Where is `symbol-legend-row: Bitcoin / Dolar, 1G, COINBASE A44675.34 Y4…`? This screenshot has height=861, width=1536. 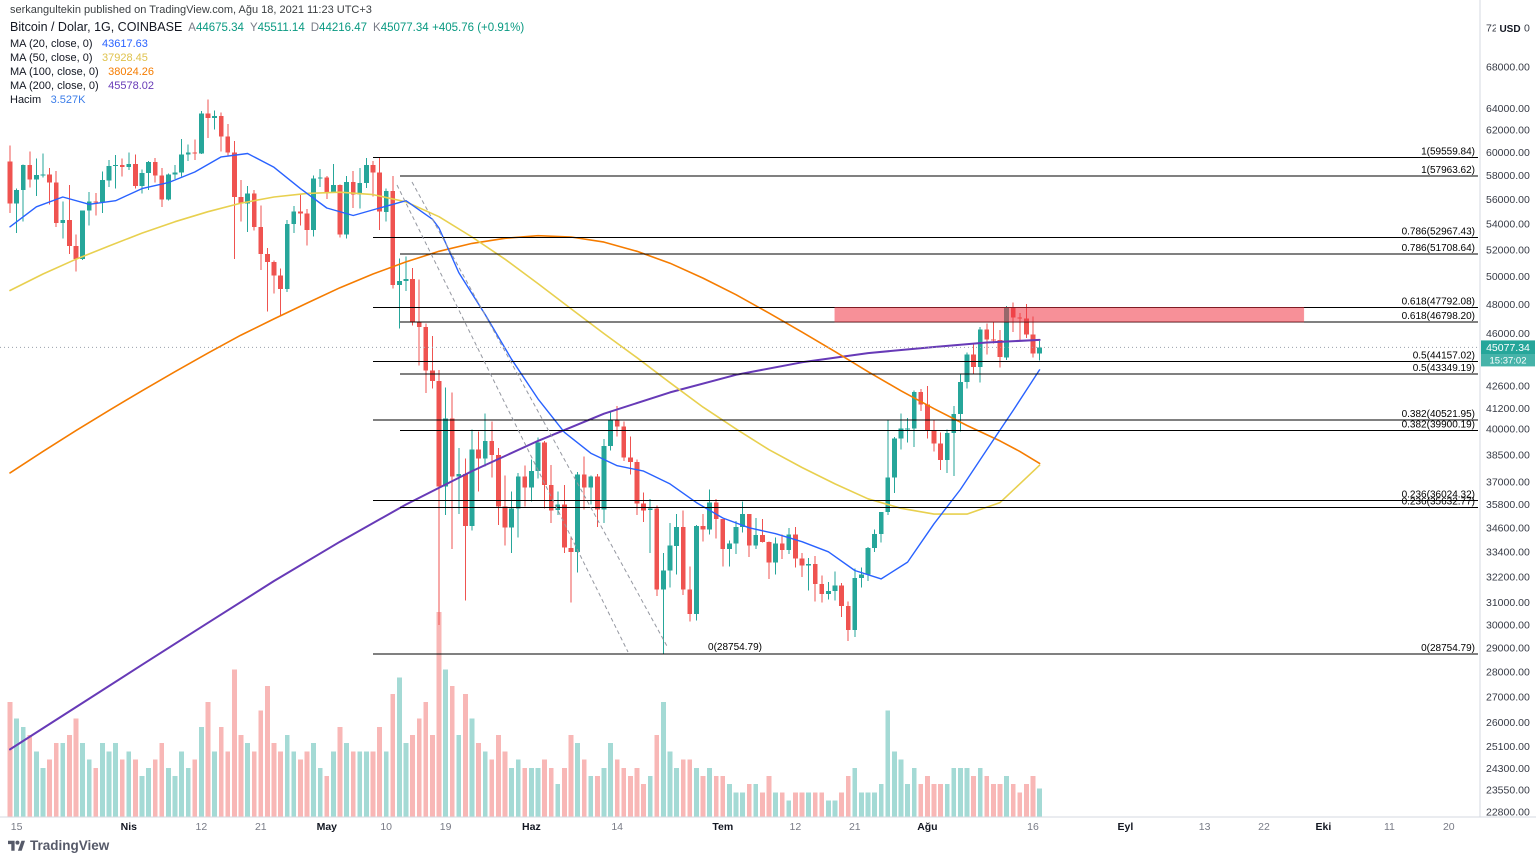
symbol-legend-row: Bitcoin / Dolar, 1G, COINBASE A44675.34 Y4… is located at coordinates (267, 27).